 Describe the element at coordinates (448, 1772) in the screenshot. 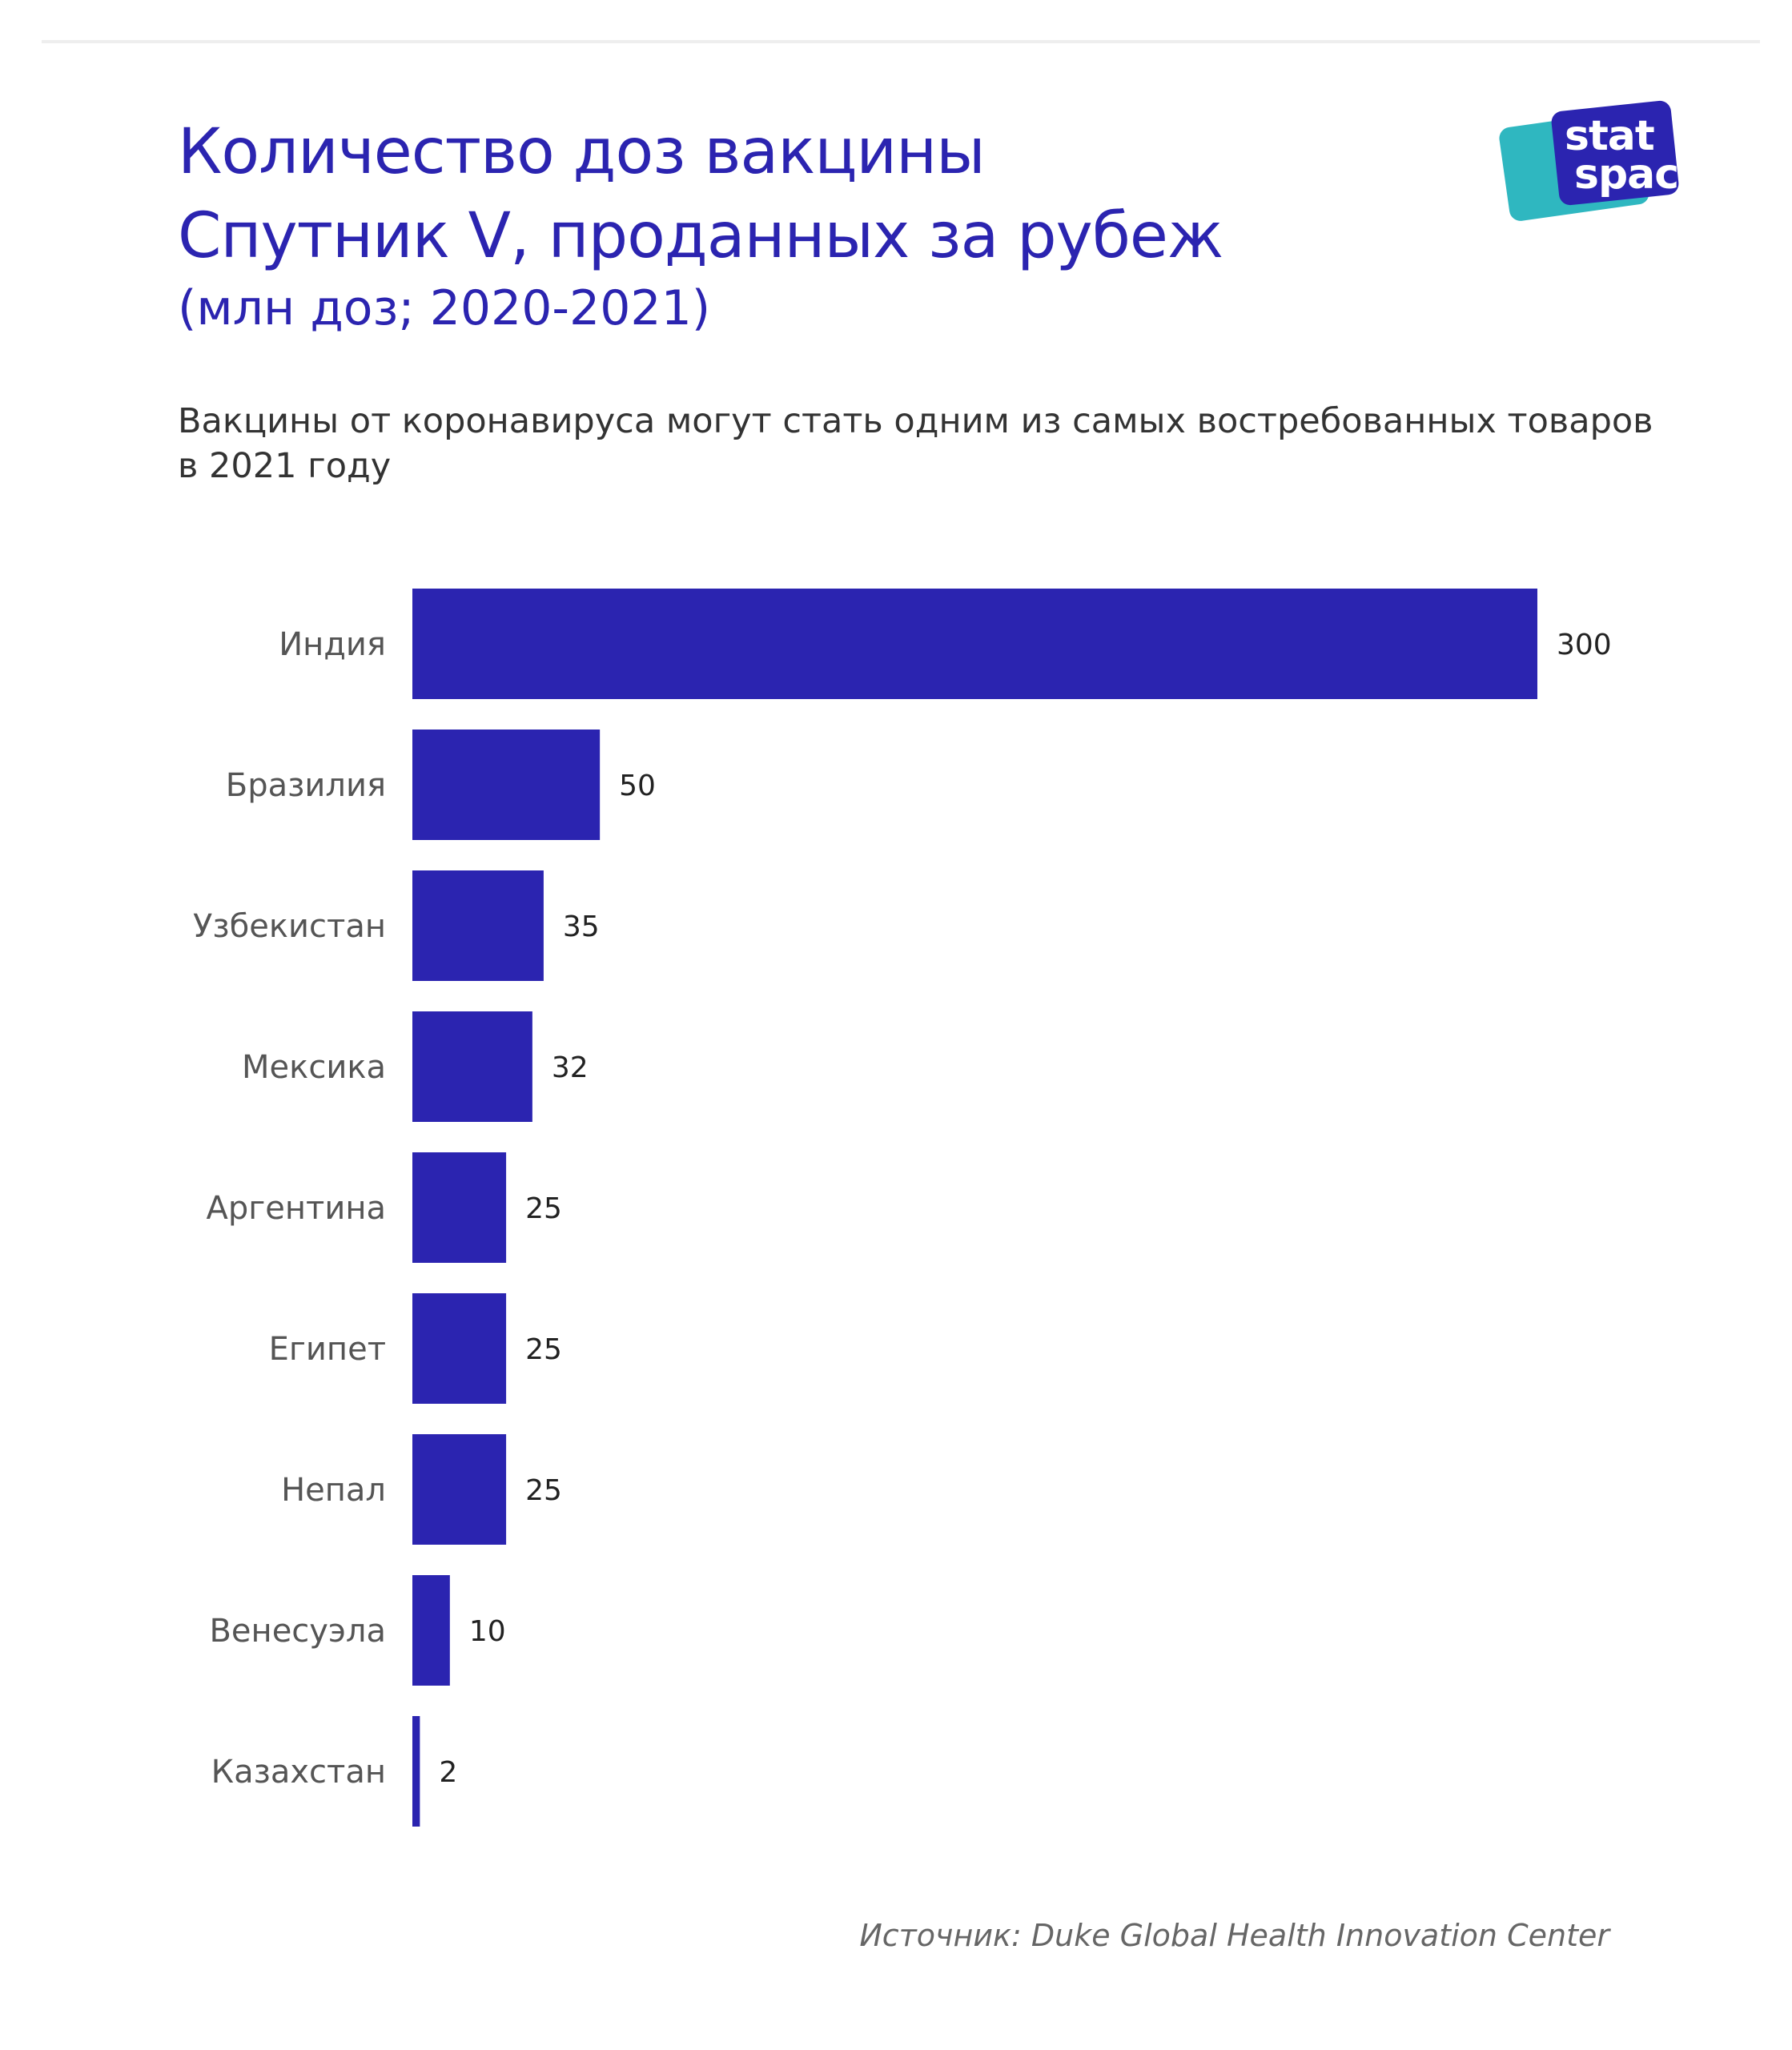

I see `value-label: 2` at that location.